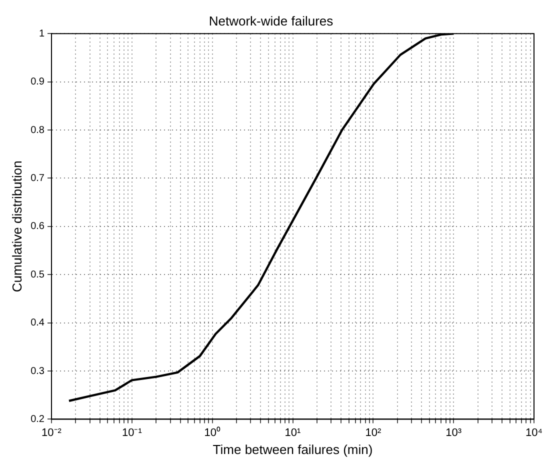 This screenshot has width=557, height=466. What do you see at coordinates (132, 432) in the screenshot?
I see `x-tick-label: 10⁻¹` at bounding box center [132, 432].